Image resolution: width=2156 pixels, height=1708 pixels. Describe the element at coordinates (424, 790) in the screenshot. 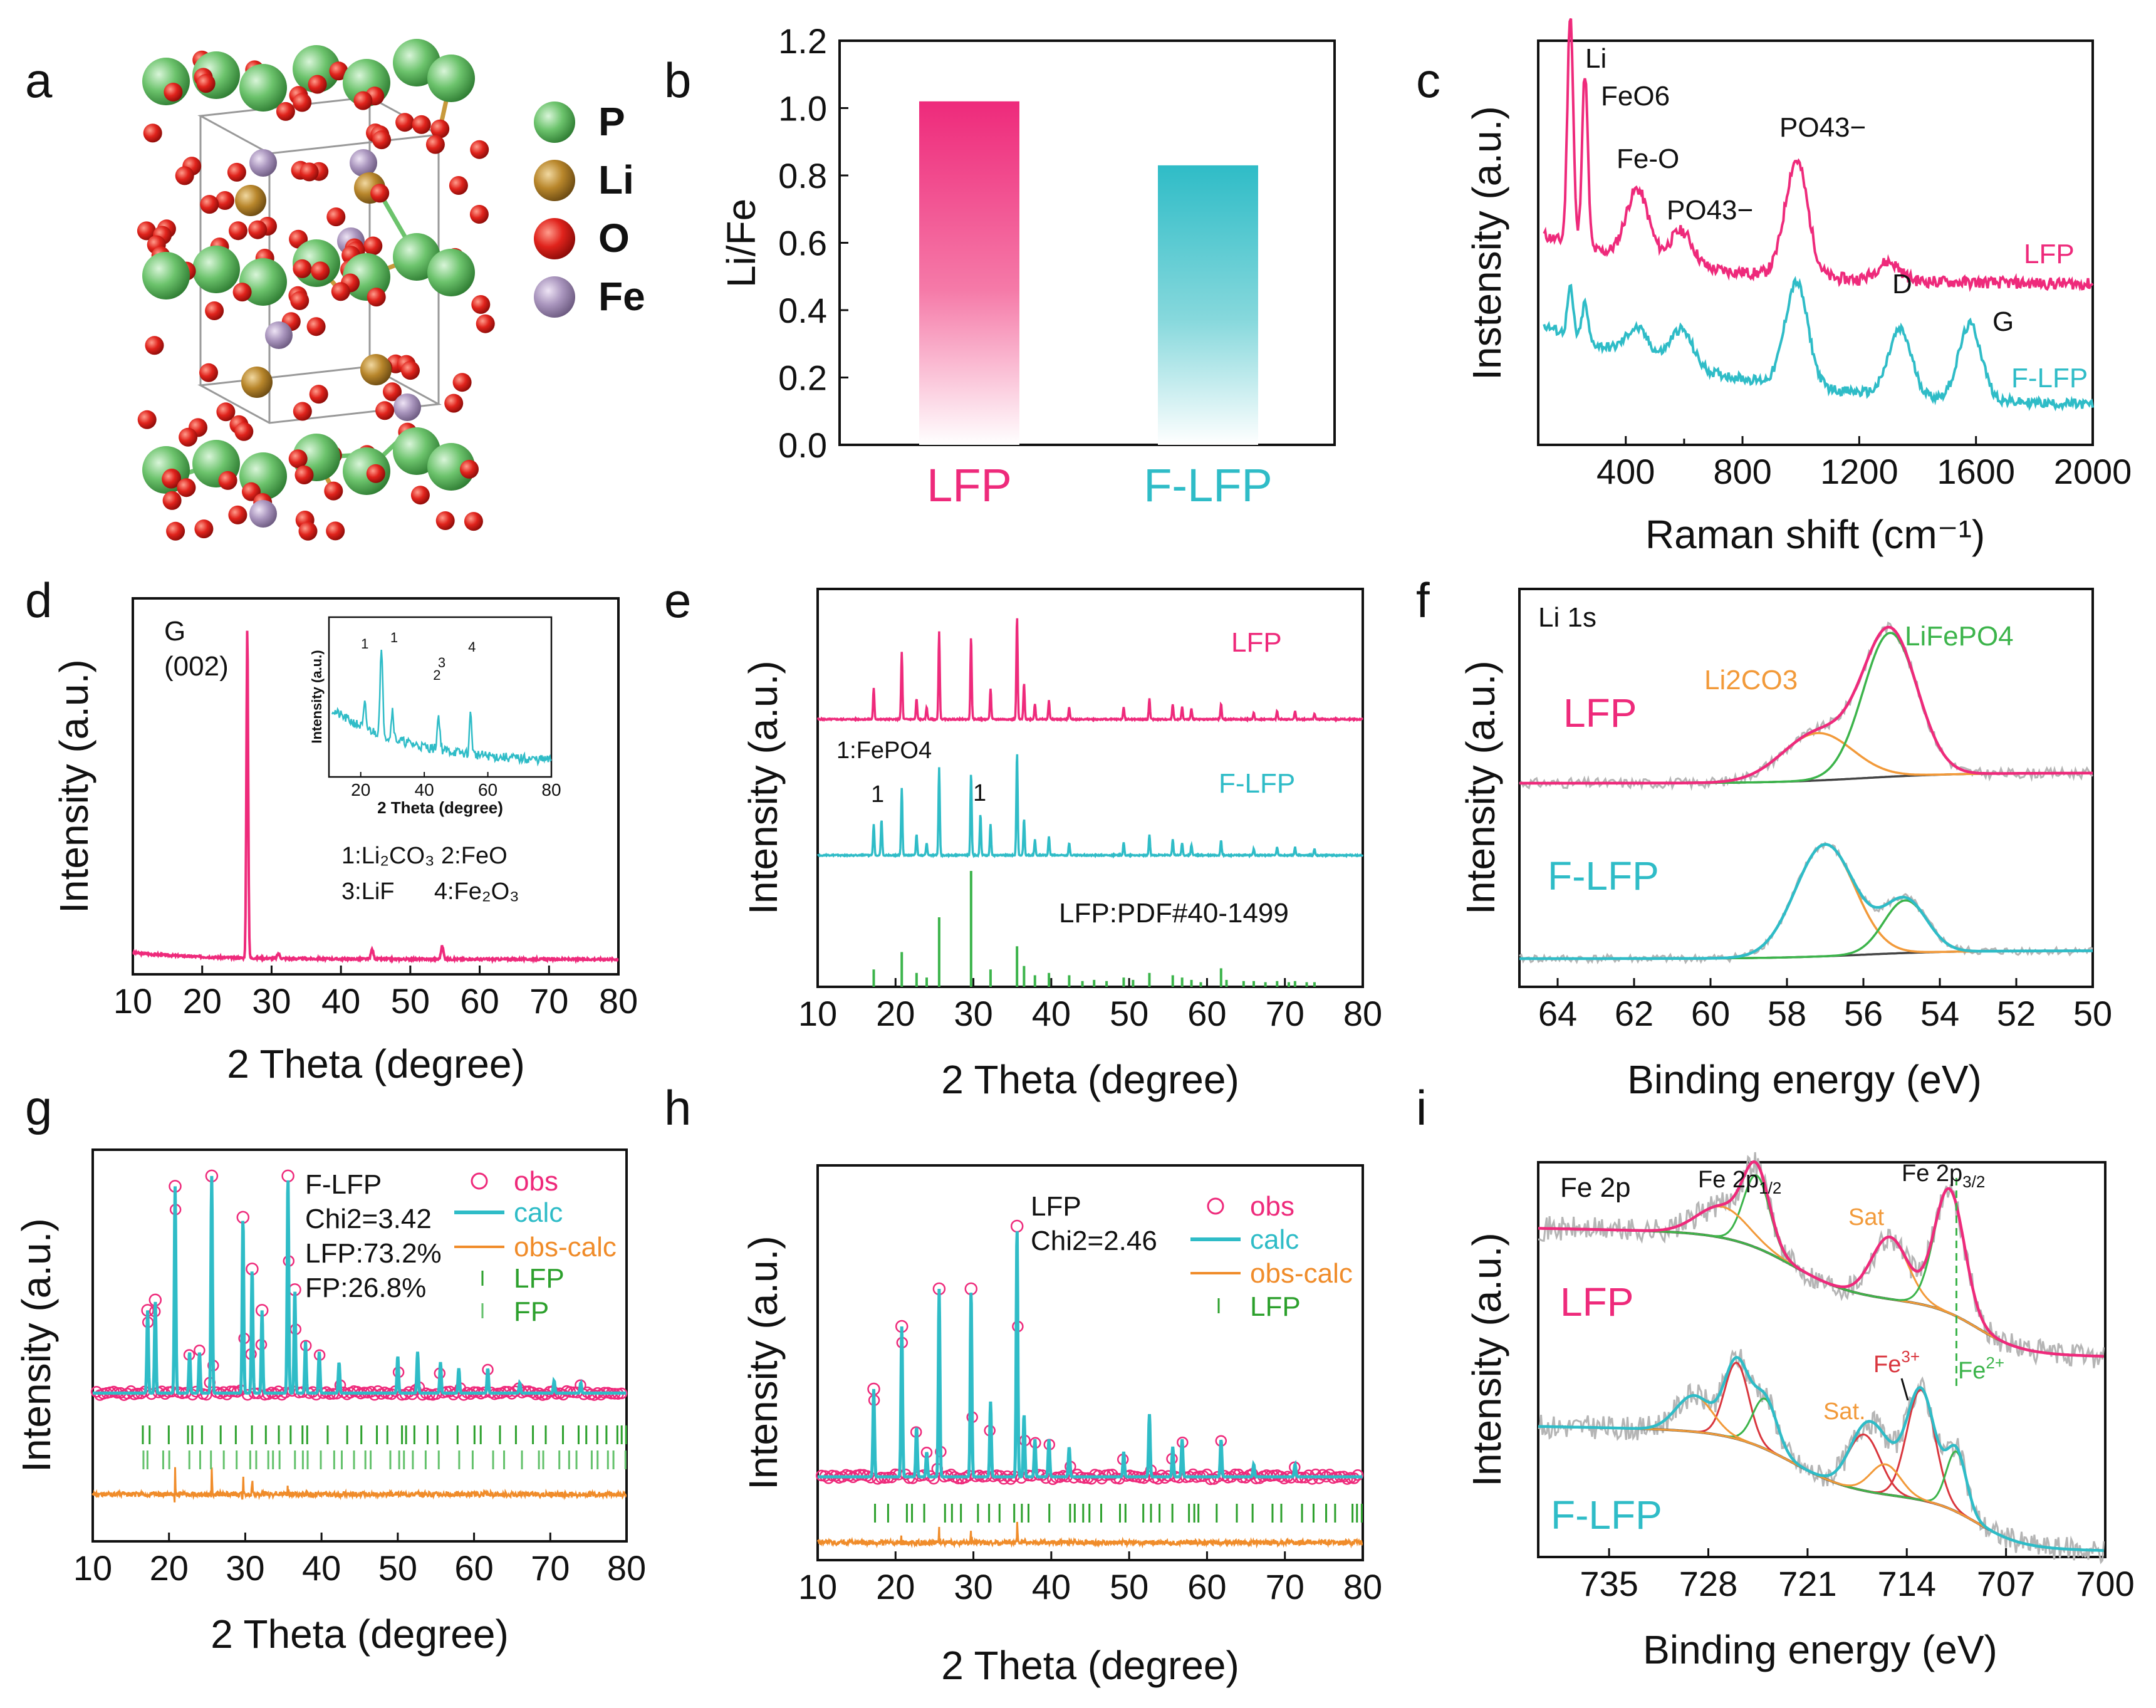

I see `chart-d-inset-xtick-label: 40` at that location.